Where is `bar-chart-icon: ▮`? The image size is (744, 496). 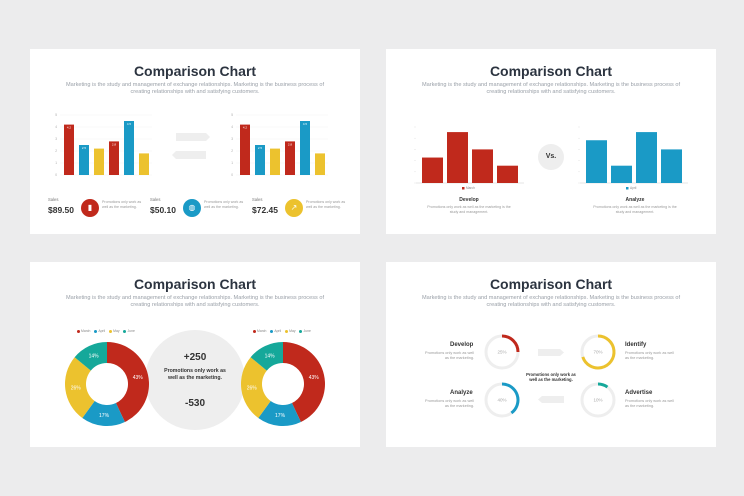 bar-chart-icon: ▮ is located at coordinates (90, 208).